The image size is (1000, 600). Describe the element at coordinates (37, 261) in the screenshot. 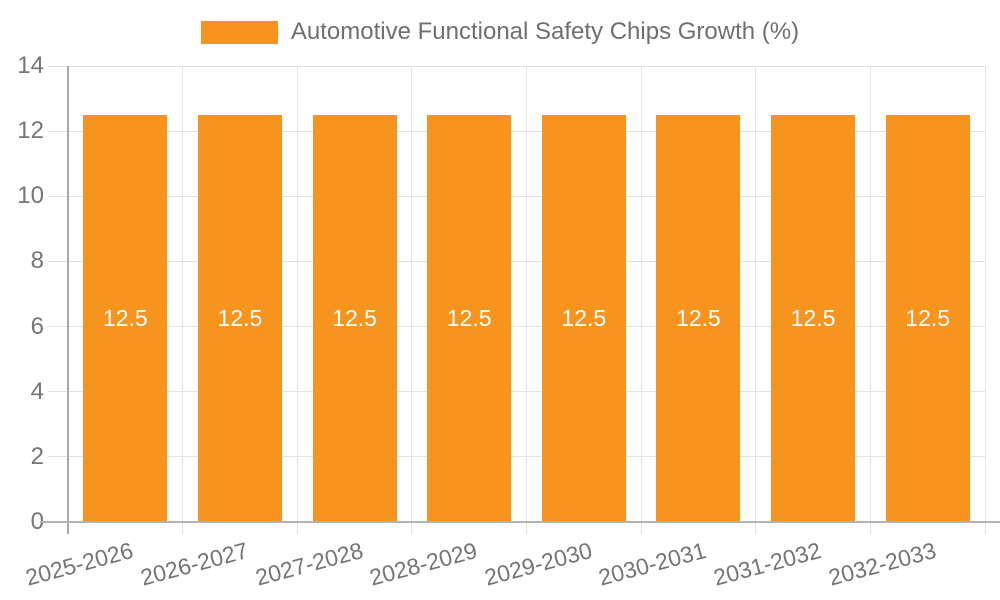

I see `y-tick-label: 8` at that location.